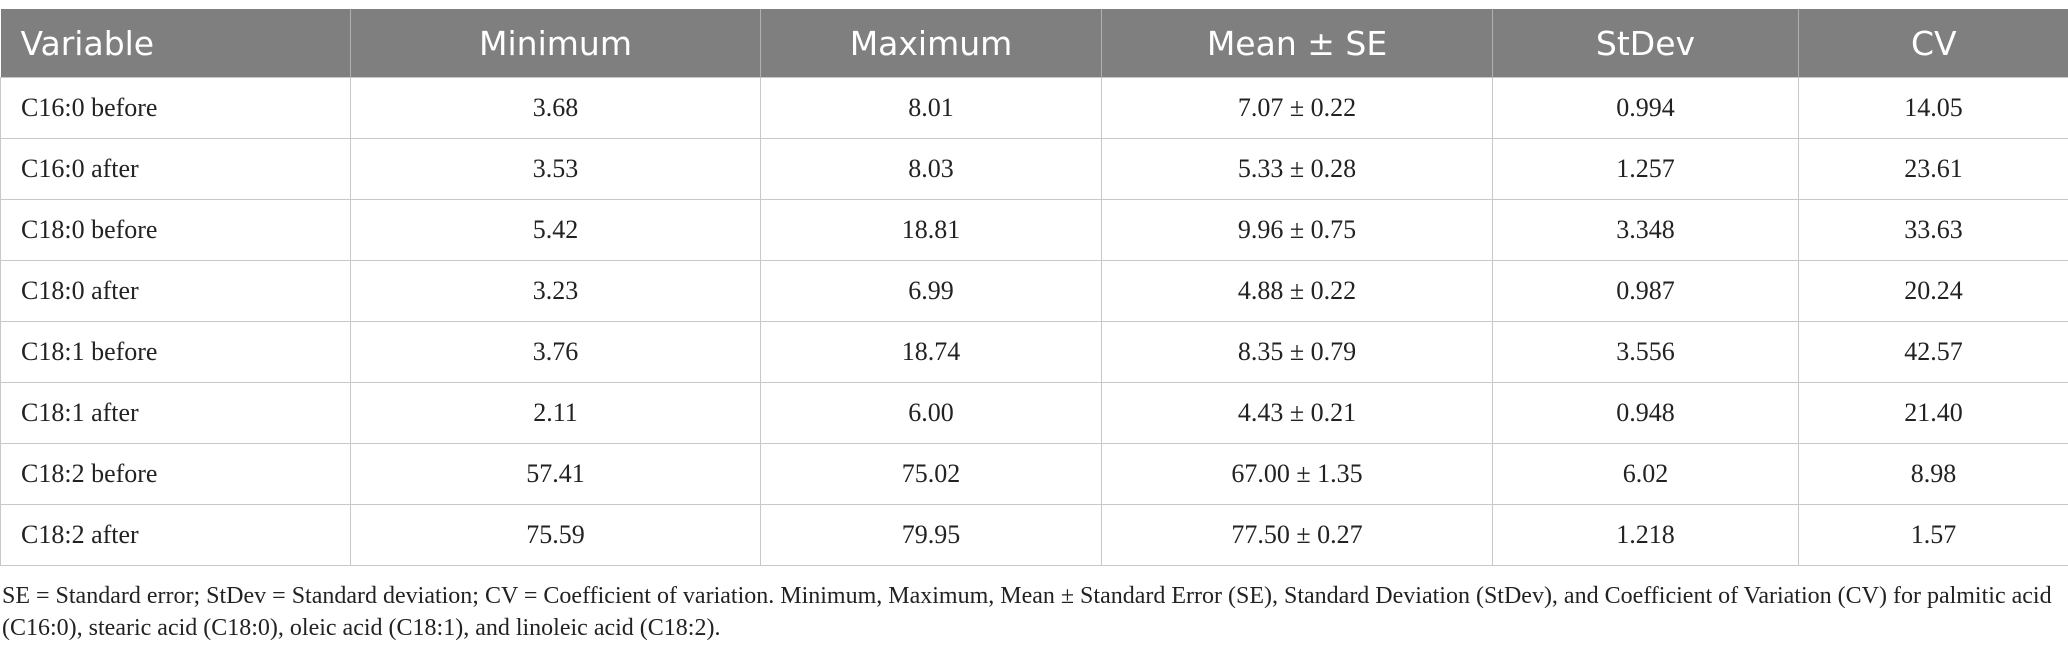  Describe the element at coordinates (175, 291) in the screenshot. I see `table-cell: C18:0 after` at that location.